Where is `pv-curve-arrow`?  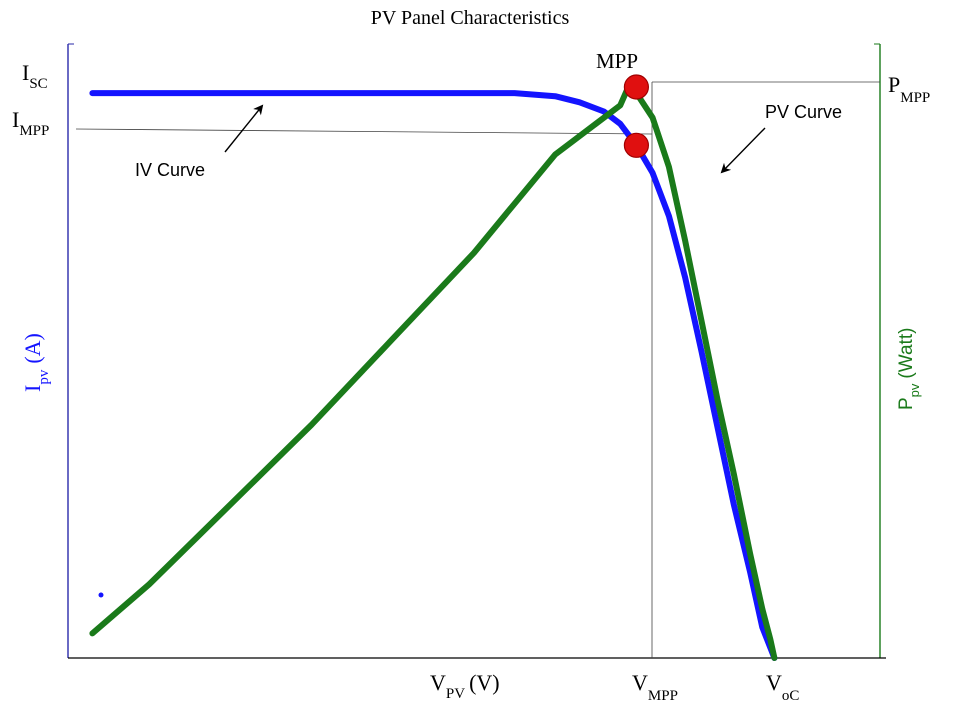 pv-curve-arrow is located at coordinates (743, 150).